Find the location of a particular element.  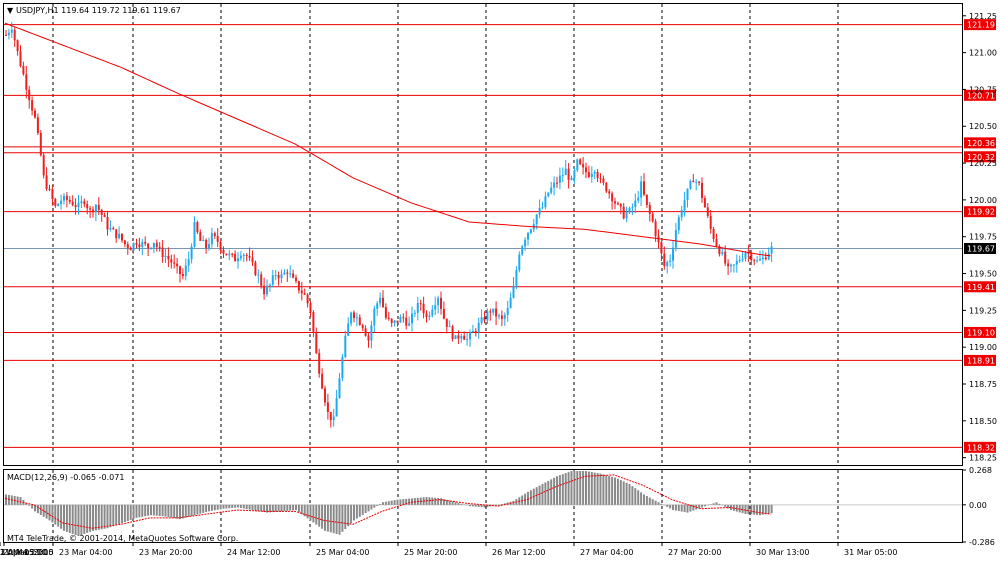

price-tick-label: 119.50 is located at coordinates (983, 274).